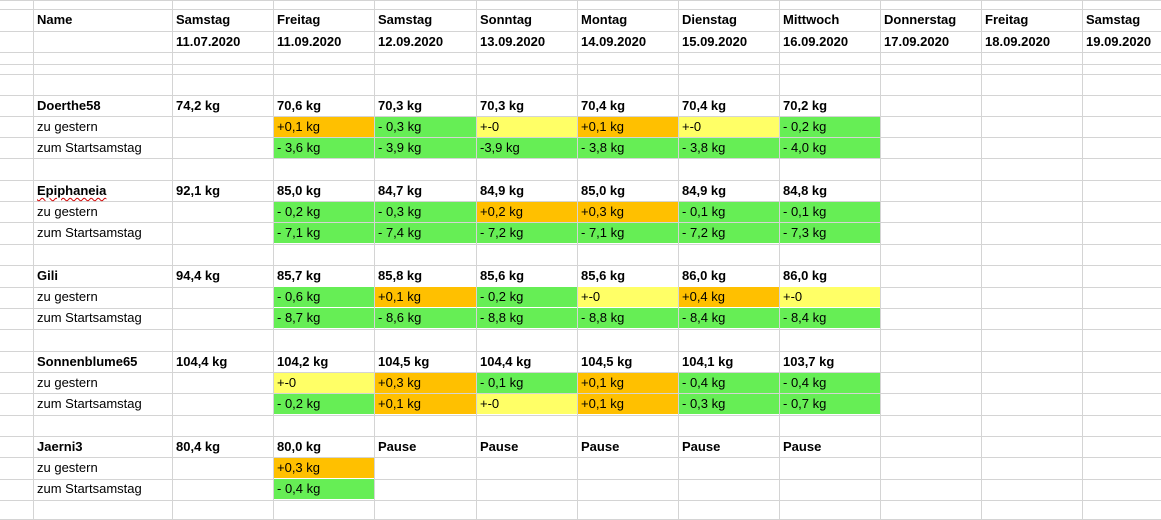 The height and width of the screenshot is (520, 1161). Describe the element at coordinates (604, 19) in the screenshot. I see `header-day-cell: Montag` at that location.